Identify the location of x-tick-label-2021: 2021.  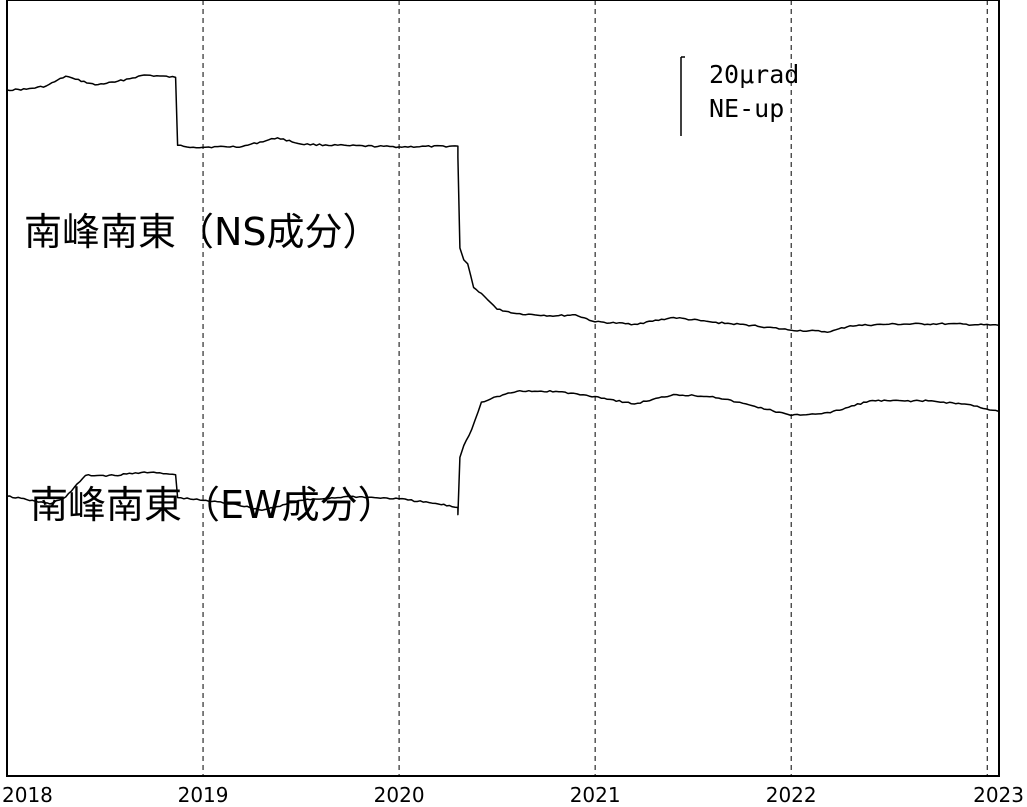
(595, 795).